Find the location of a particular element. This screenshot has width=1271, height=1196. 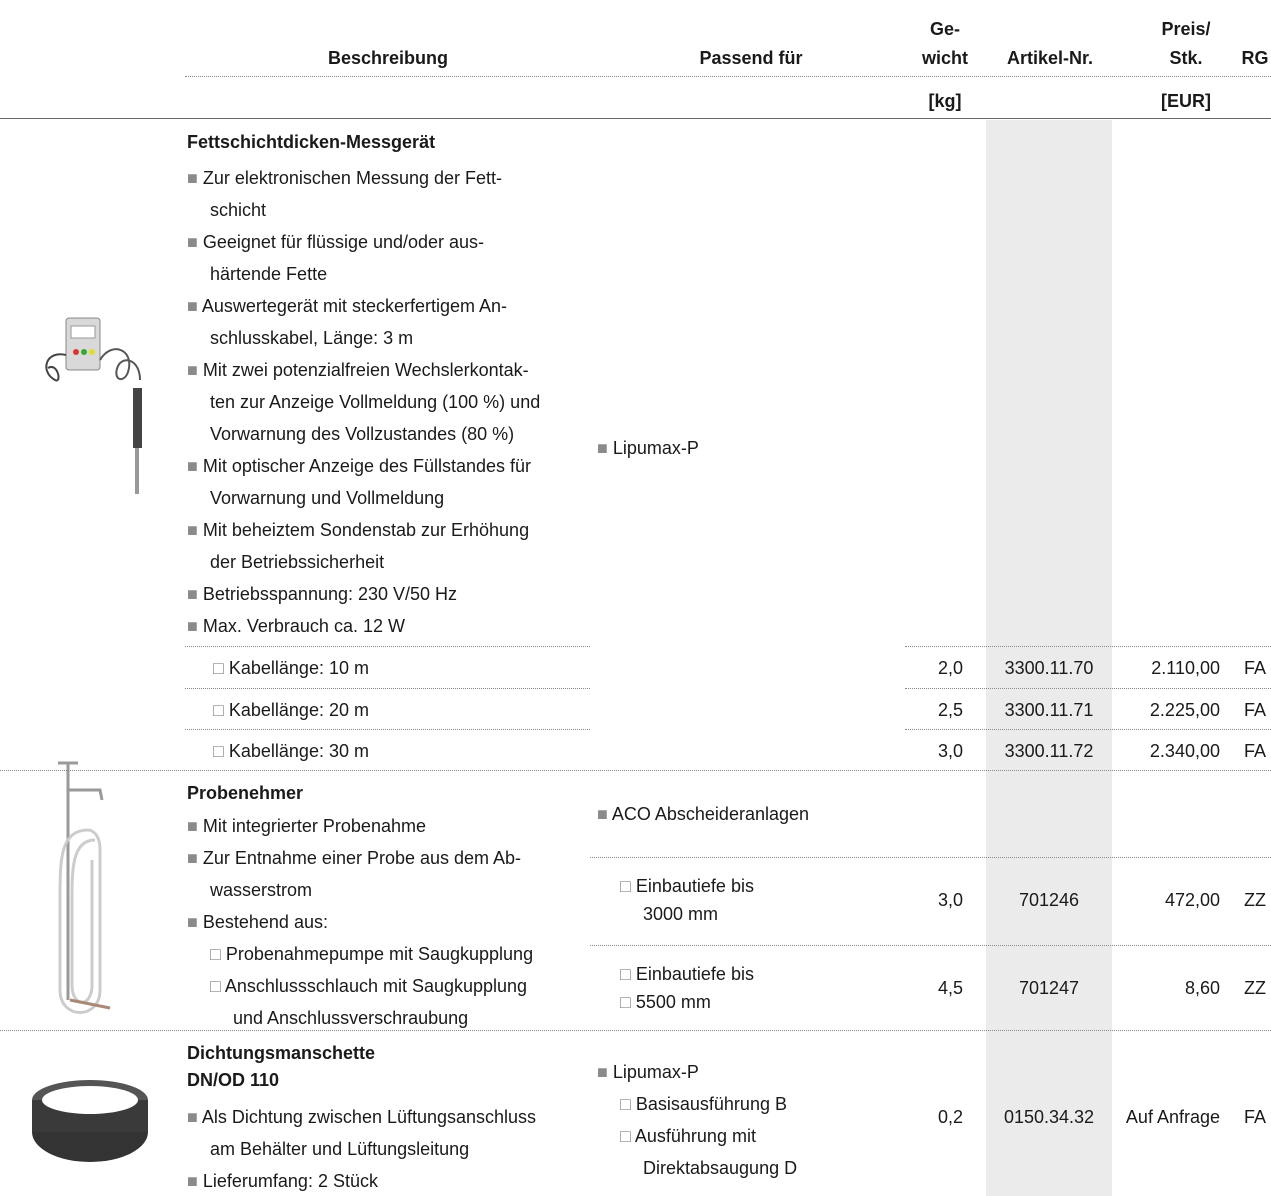

article-number: 3300.11.70 is located at coordinates (1049, 668).